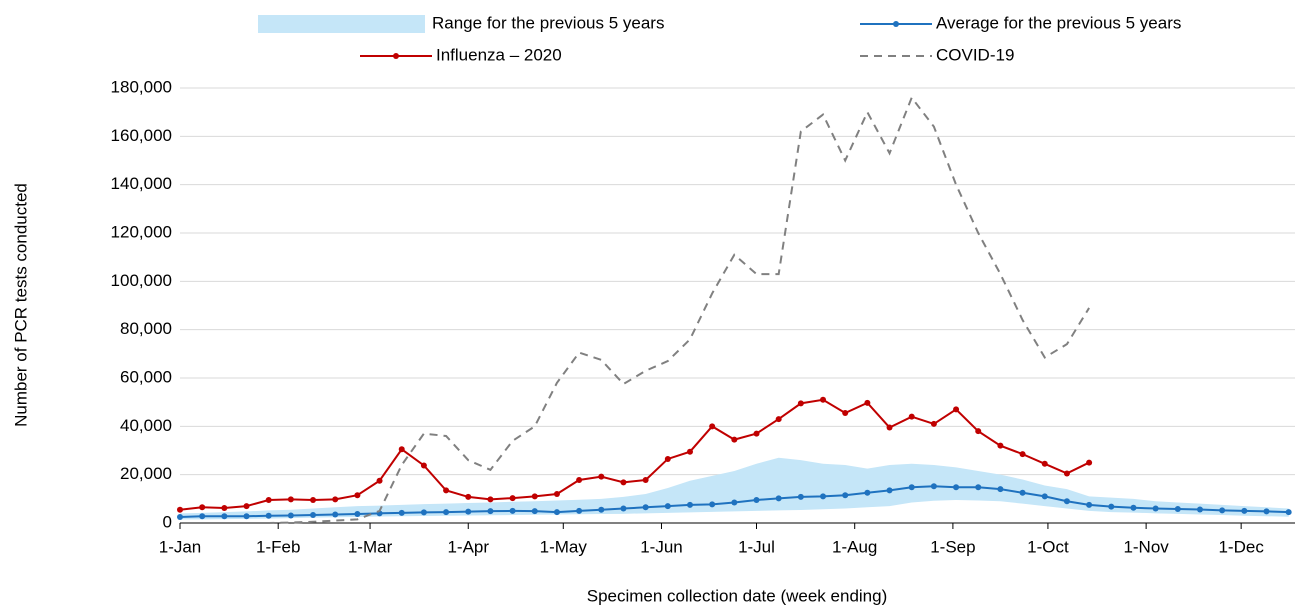  Describe the element at coordinates (141, 86) in the screenshot. I see `y-tick-label: 180,000` at that location.